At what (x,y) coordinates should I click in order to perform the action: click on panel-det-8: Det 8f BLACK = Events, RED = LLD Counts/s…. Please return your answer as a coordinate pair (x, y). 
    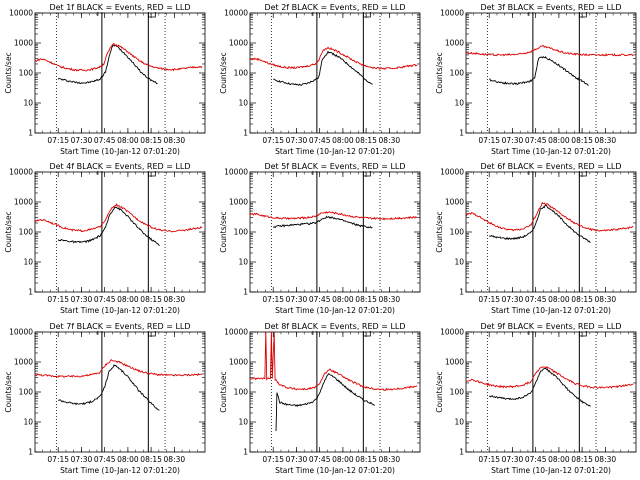
    Looking at the image, I should click on (320, 398).